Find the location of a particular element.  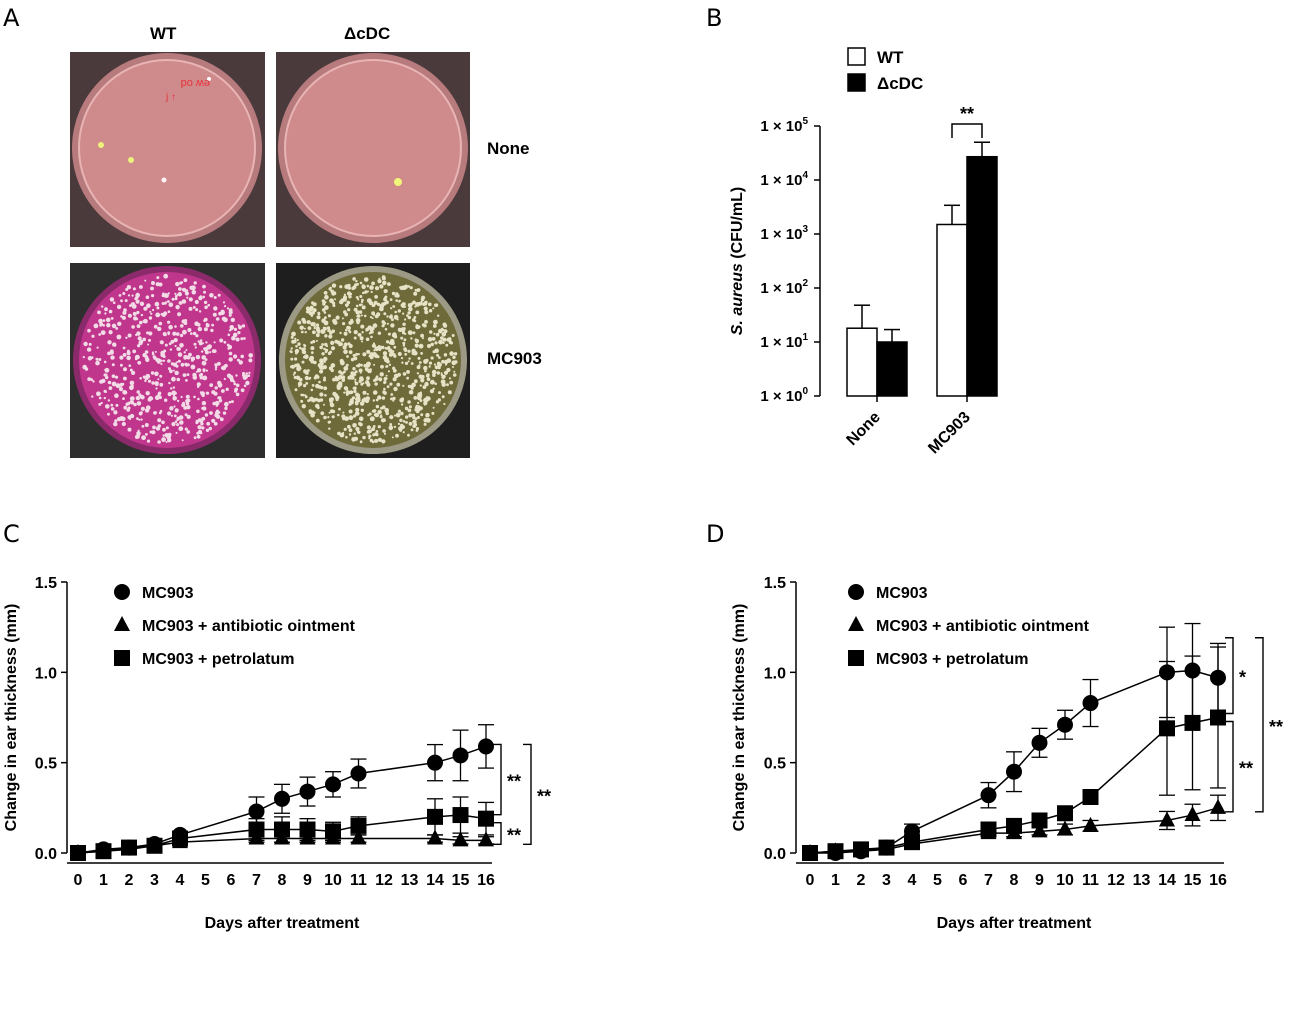

y-tick-label: 1 × 10² is located at coordinates (784, 287).